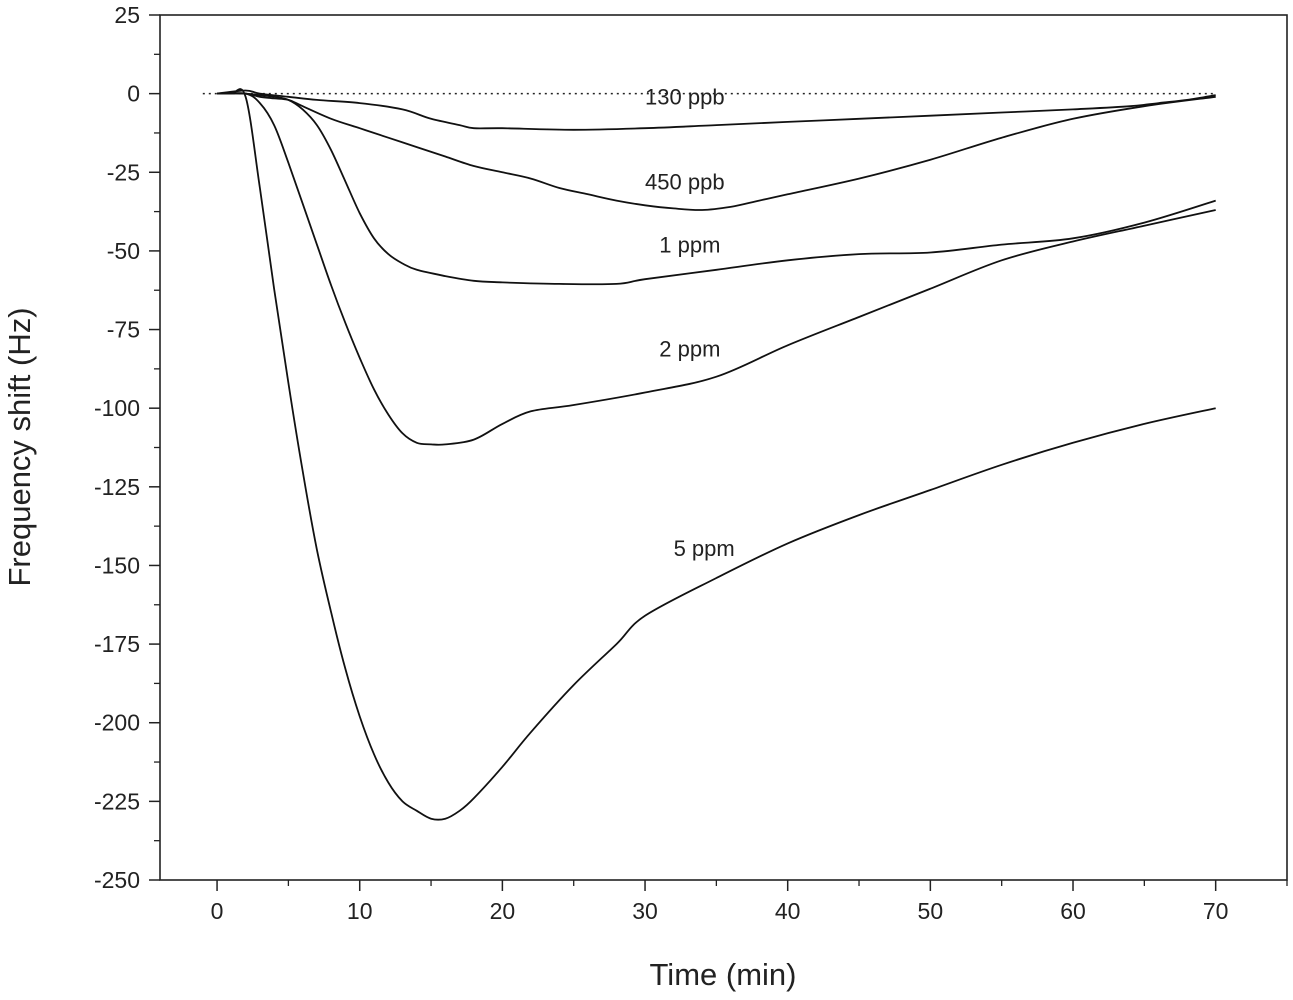 The width and height of the screenshot is (1293, 1000). What do you see at coordinates (685, 97) in the screenshot?
I see `series-label-130-ppb: 130 ppb` at bounding box center [685, 97].